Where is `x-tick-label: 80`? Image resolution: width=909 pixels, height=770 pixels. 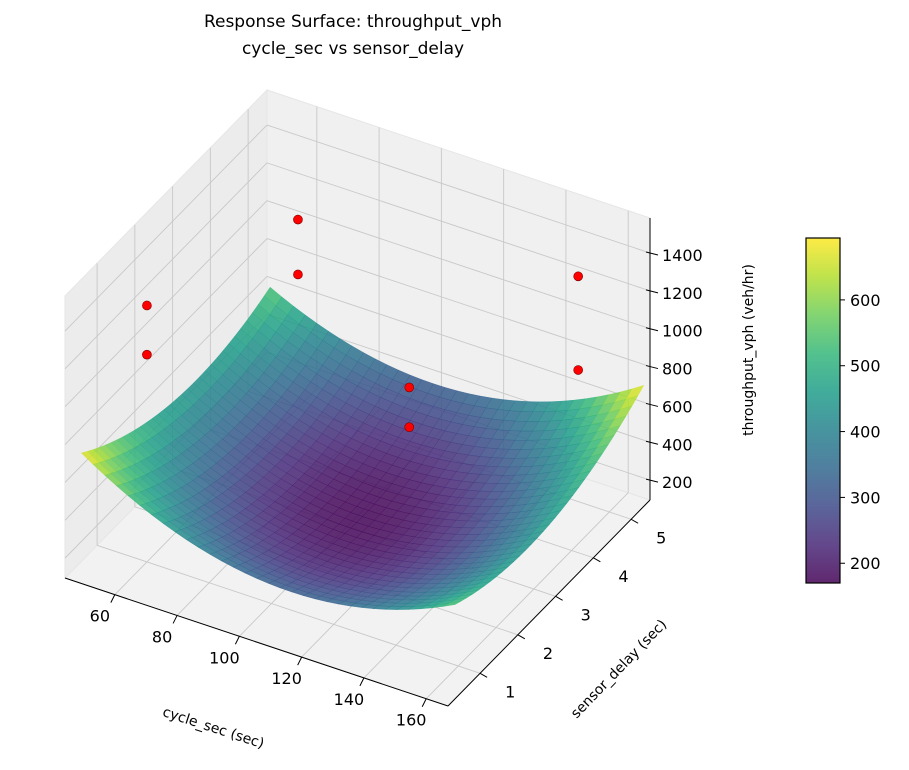
x-tick-label: 80 is located at coordinates (162, 636).